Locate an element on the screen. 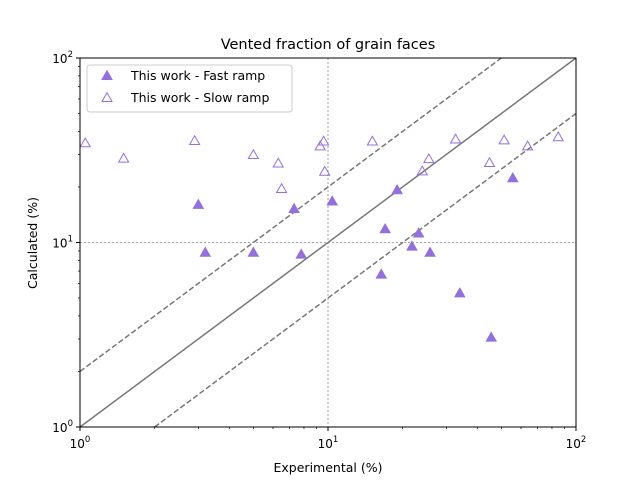 This screenshot has height=480, width=640. x-tick-label: 10² is located at coordinates (576, 443).